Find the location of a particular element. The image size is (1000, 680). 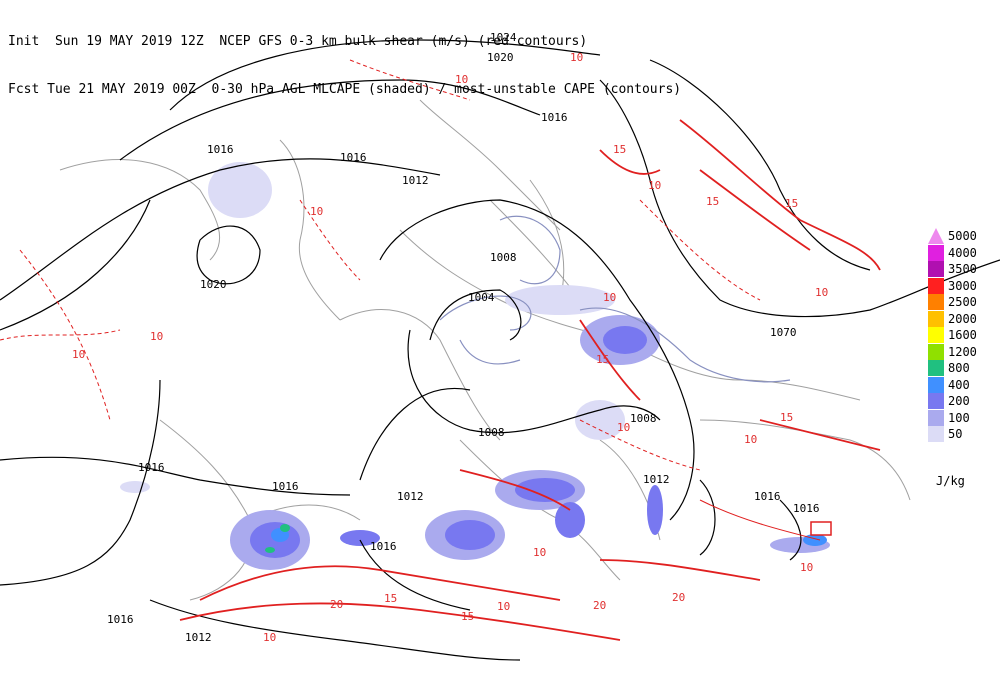

legend-item: 50 is located at coordinates (963, 434).